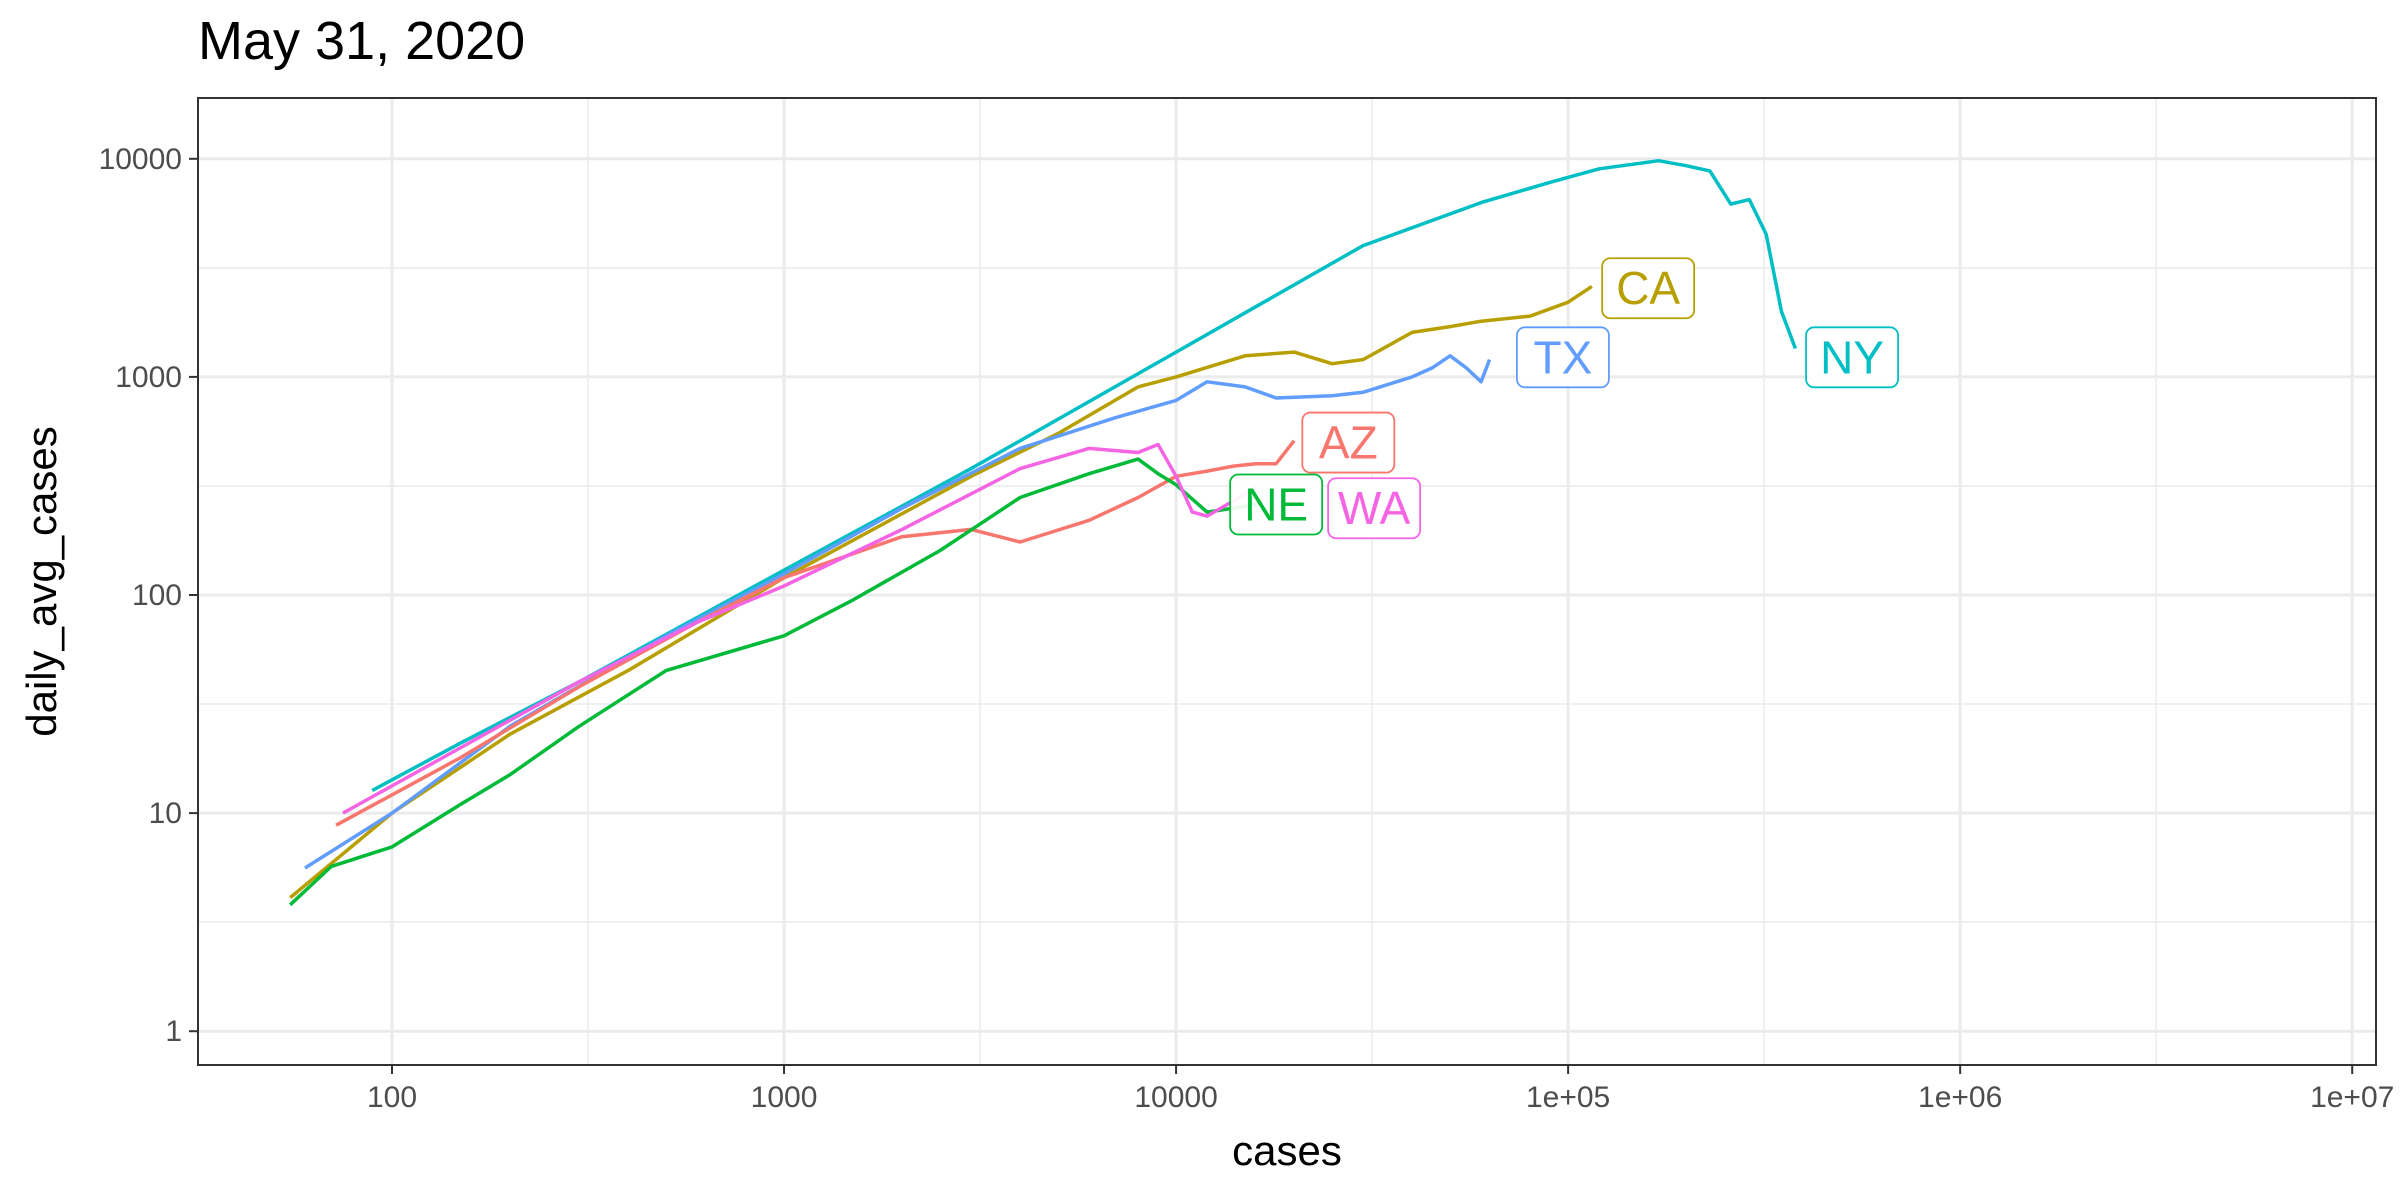 The height and width of the screenshot is (1200, 2400). I want to click on series-label-az: AZ, so click(1348, 442).